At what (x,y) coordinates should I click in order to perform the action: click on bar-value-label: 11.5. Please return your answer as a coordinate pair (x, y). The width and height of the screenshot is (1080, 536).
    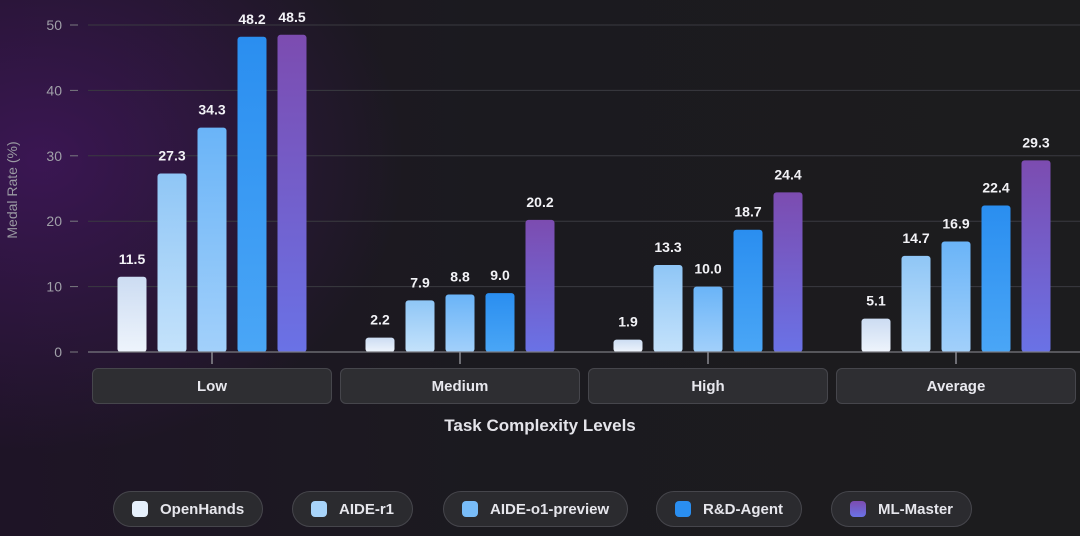
    Looking at the image, I should click on (132, 259).